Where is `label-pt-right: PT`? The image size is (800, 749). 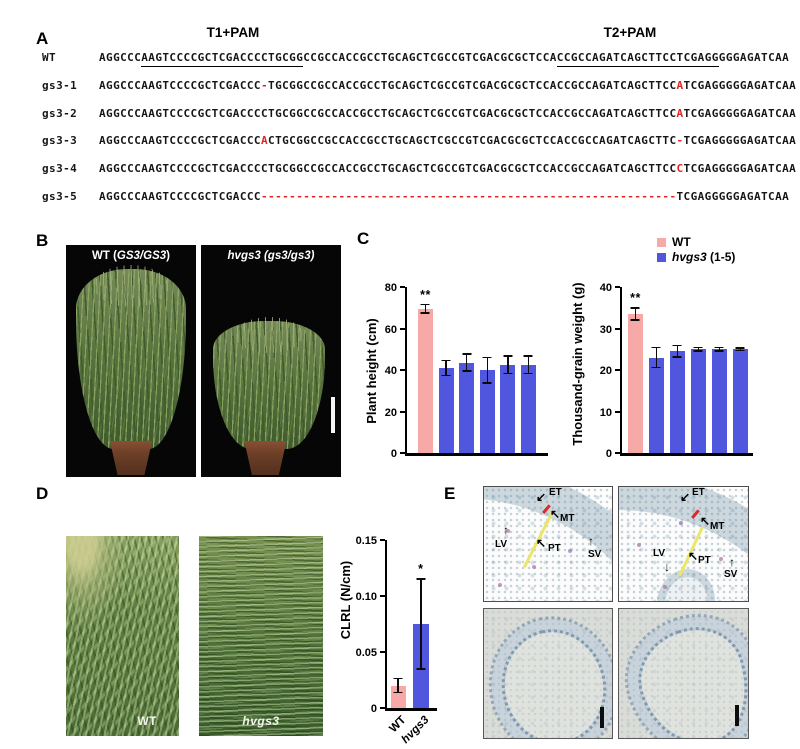
label-pt-right: PT is located at coordinates (704, 560).